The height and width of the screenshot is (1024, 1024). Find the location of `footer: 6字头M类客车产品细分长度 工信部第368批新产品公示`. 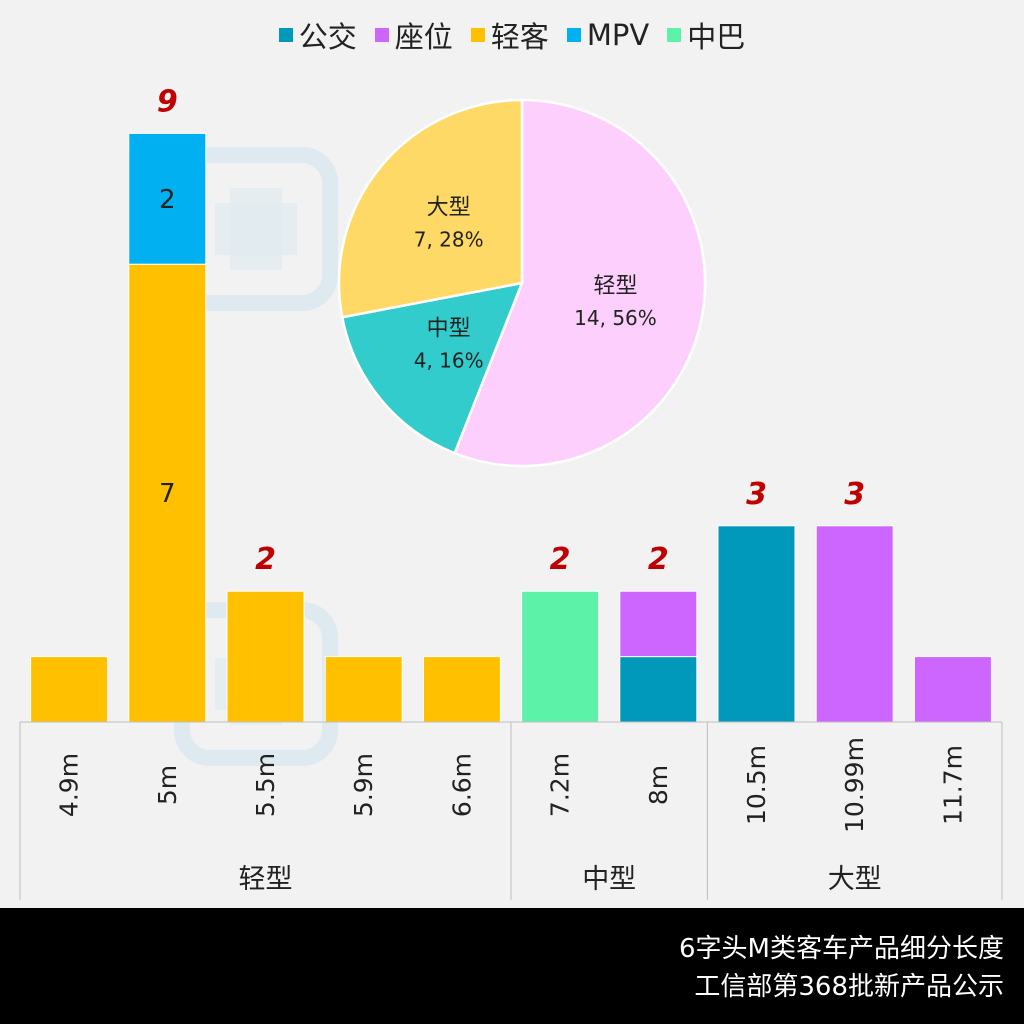

footer: 6字头M类客车产品细分长度 工信部第368批新产品公示 is located at coordinates (512, 966).